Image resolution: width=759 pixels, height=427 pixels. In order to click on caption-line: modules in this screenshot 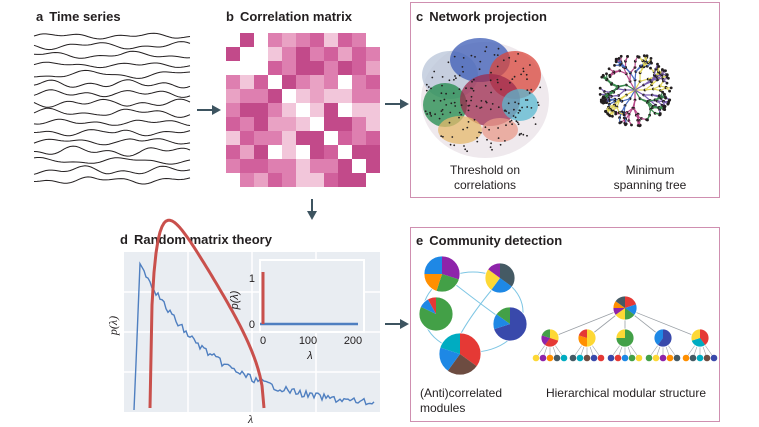, I will do `click(443, 408)`.